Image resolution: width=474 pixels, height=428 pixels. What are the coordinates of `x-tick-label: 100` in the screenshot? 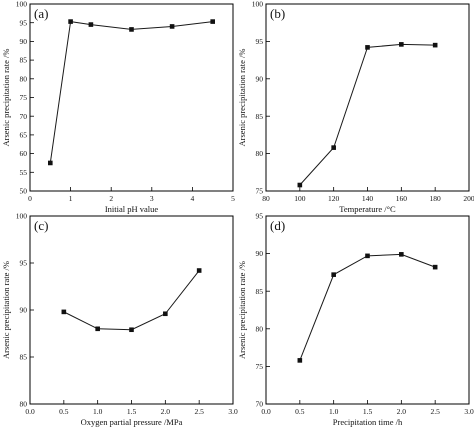 It's located at (300, 198).